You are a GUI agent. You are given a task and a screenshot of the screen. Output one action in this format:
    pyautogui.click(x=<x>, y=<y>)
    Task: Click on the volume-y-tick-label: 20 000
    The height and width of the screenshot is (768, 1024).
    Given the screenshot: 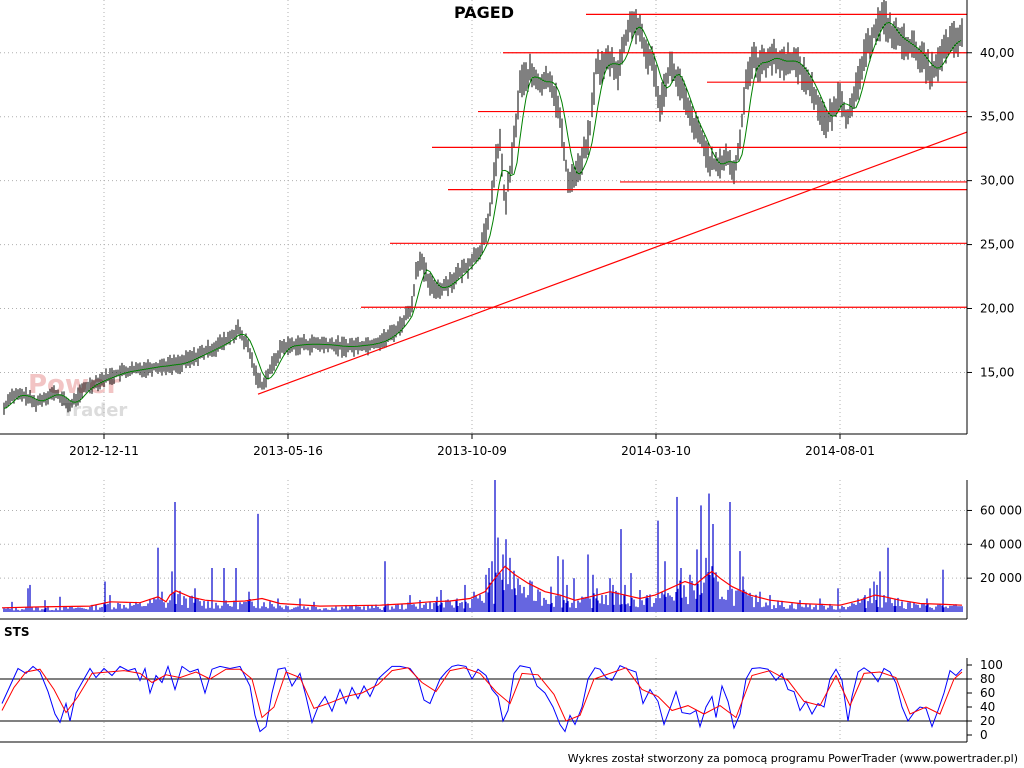 What is the action you would take?
    pyautogui.click(x=1001, y=578)
    